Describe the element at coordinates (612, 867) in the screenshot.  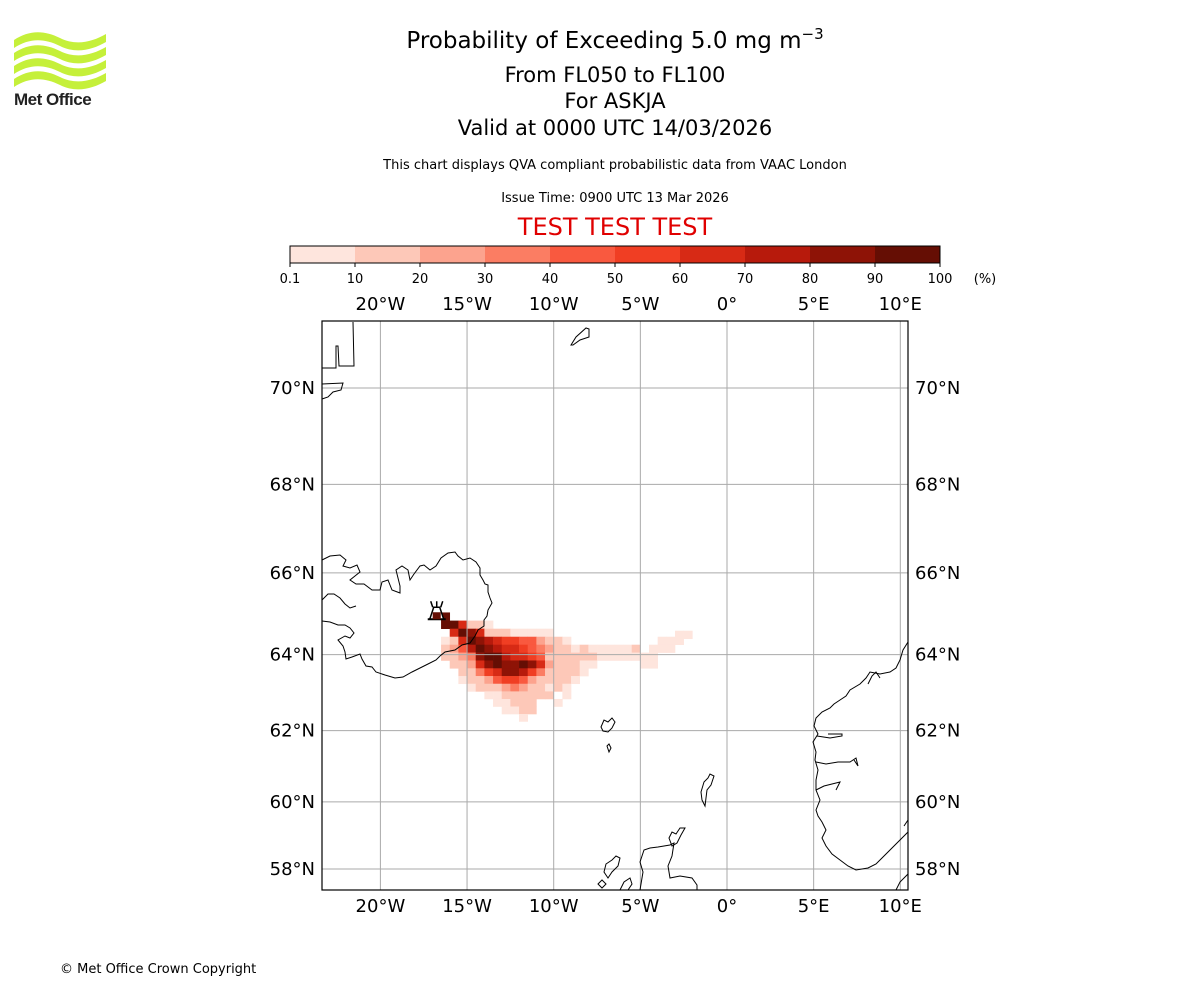
I see `coastline-hebrides` at that location.